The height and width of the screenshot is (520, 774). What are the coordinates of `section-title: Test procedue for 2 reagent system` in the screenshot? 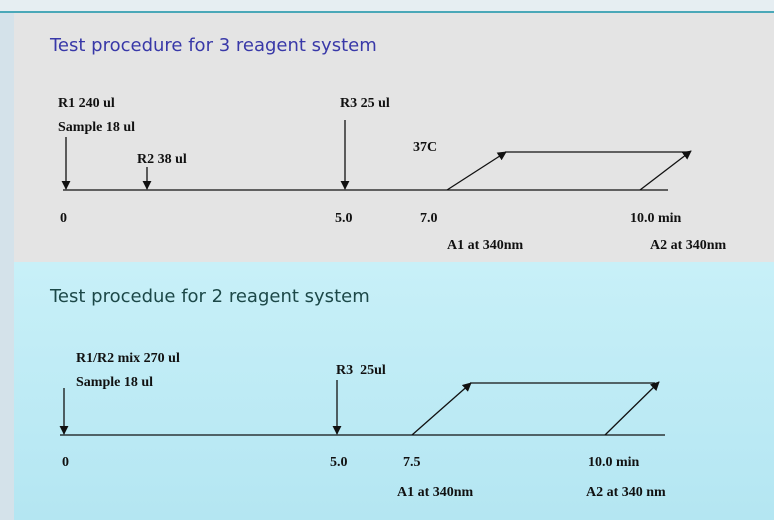 It's located at (209, 296).